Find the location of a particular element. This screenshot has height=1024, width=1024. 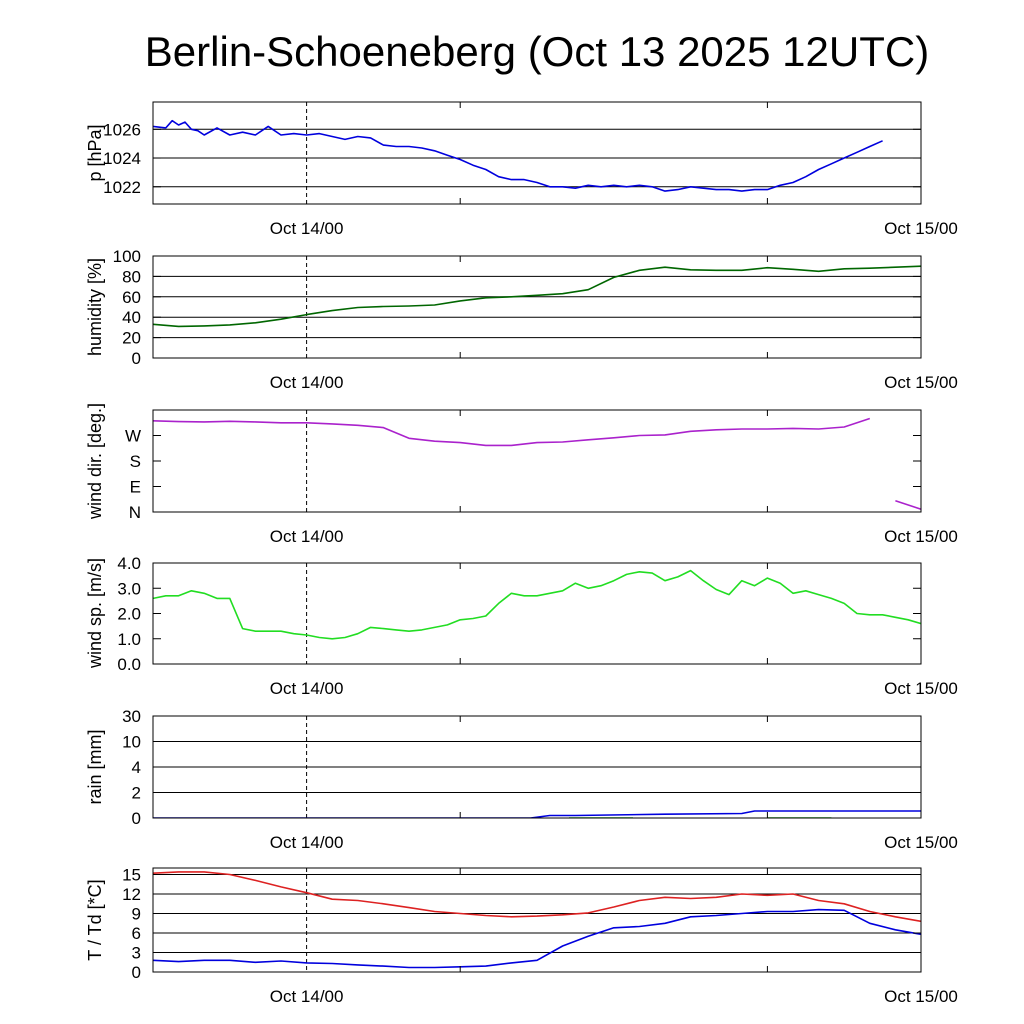

y-tick-label: 2.0 is located at coordinates (129, 614).